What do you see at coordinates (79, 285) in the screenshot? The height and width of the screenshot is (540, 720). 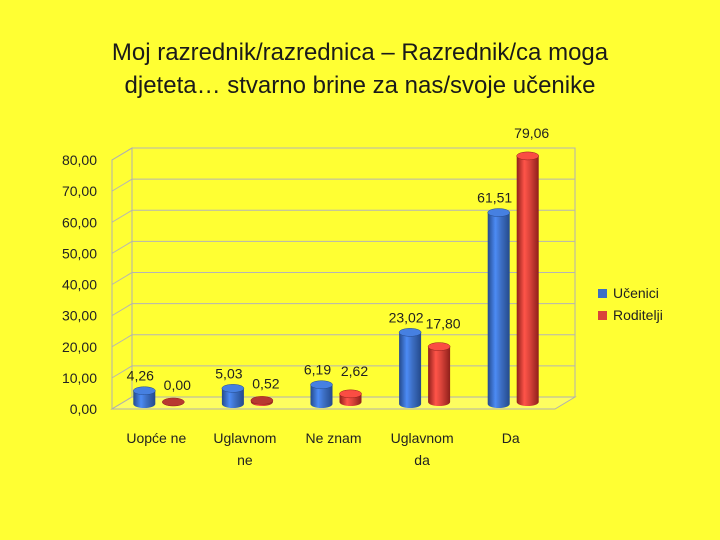 I see `y-tick-label: 40,00` at bounding box center [79, 285].